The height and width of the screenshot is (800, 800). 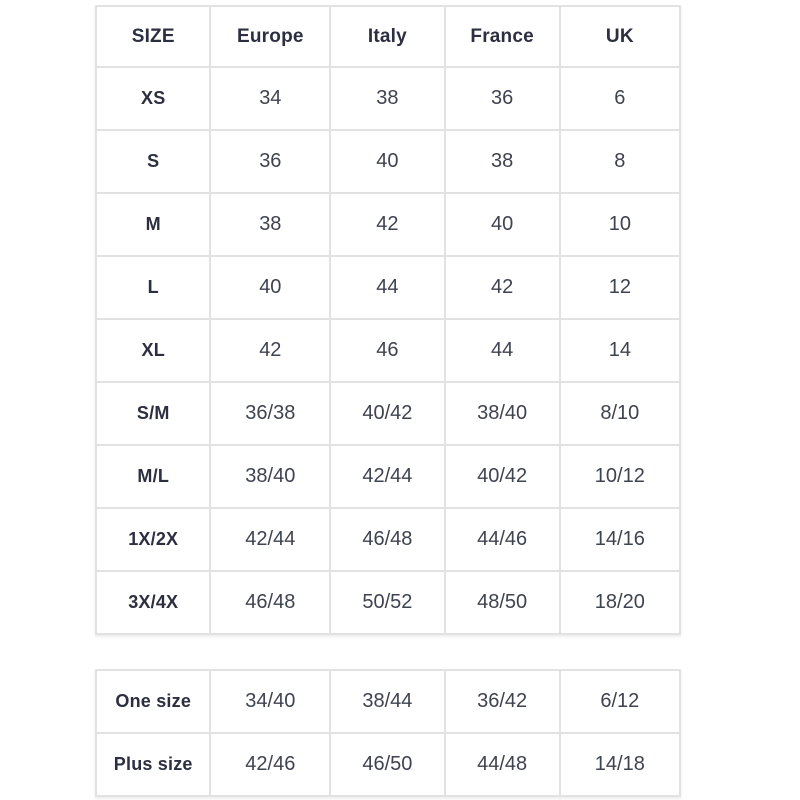 What do you see at coordinates (620, 476) in the screenshot?
I see `value-cell: 10/12` at bounding box center [620, 476].